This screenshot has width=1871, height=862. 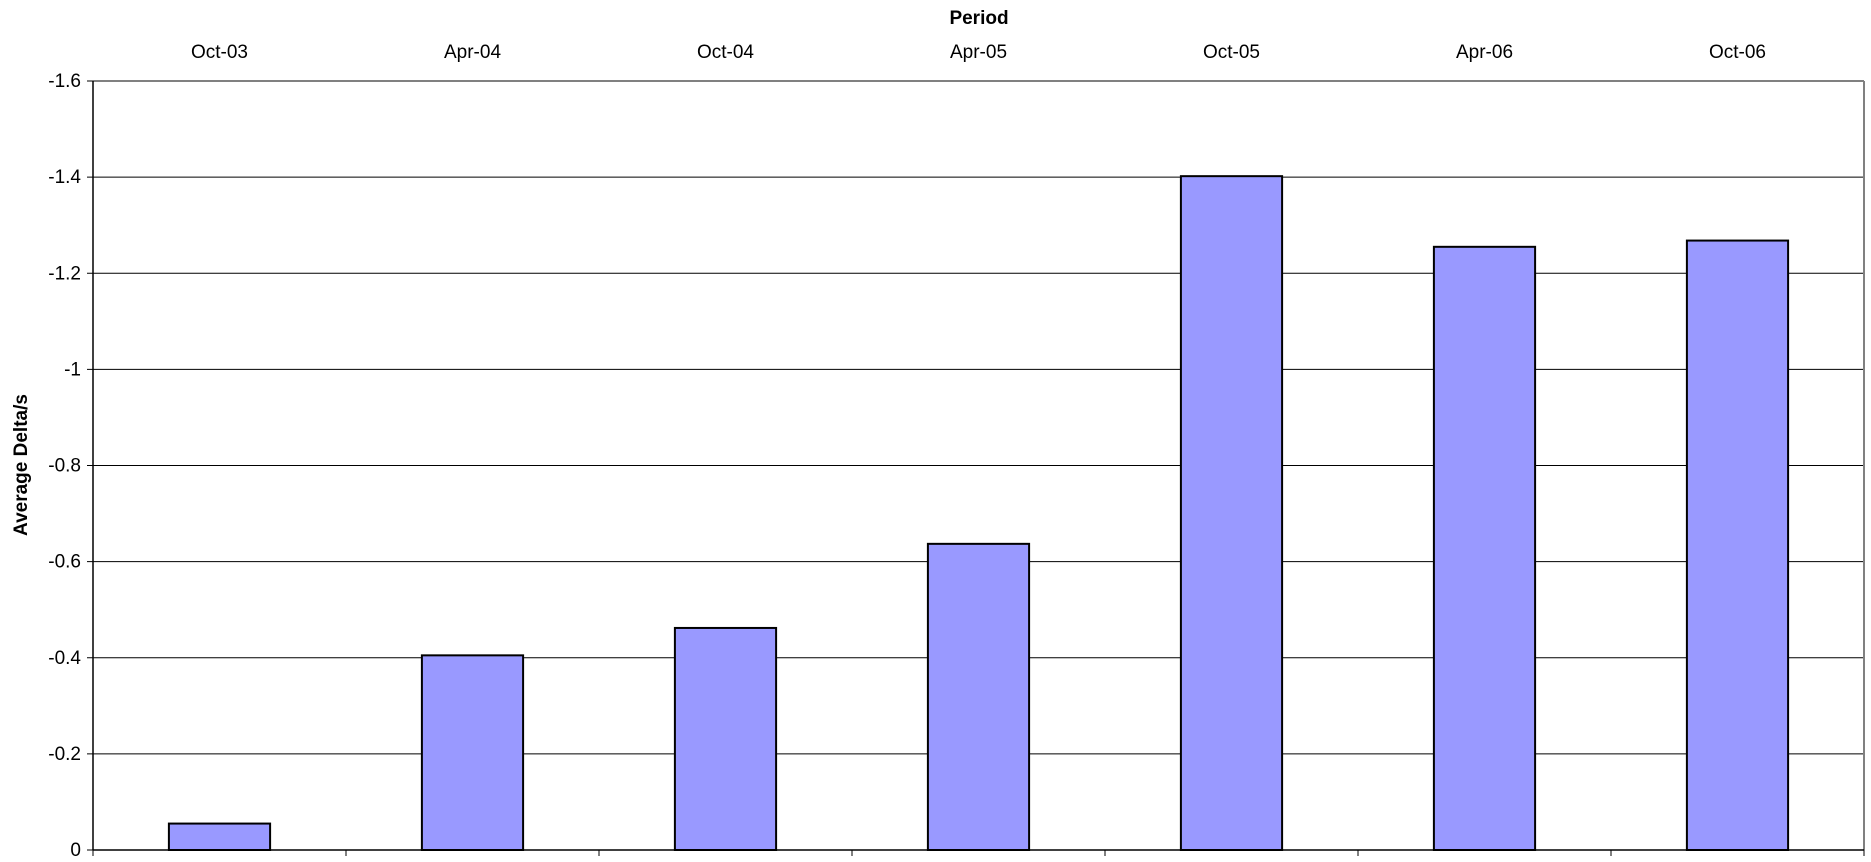 I want to click on y-tick-label: -0.4, so click(x=64, y=658).